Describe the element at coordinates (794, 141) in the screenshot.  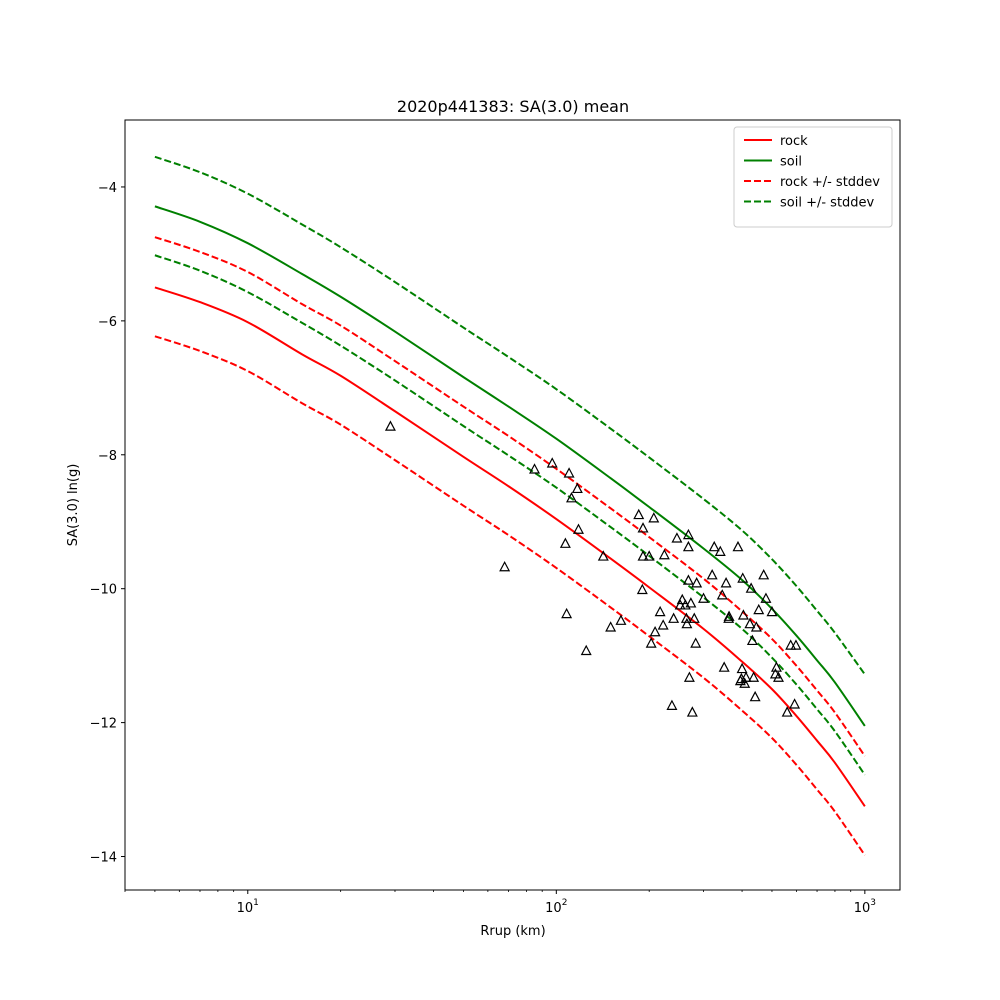
I see `legend-label: rock` at that location.